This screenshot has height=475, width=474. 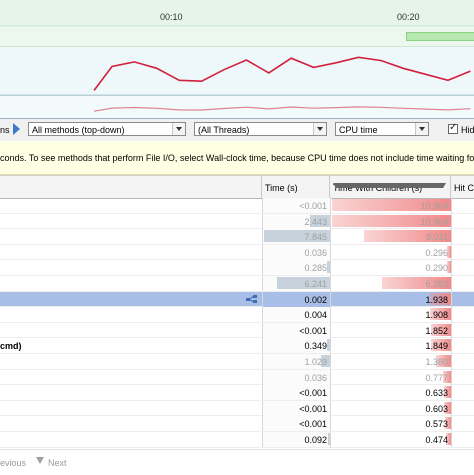 I want to click on time-with-children-cell: 0.474, so click(x=390, y=439).